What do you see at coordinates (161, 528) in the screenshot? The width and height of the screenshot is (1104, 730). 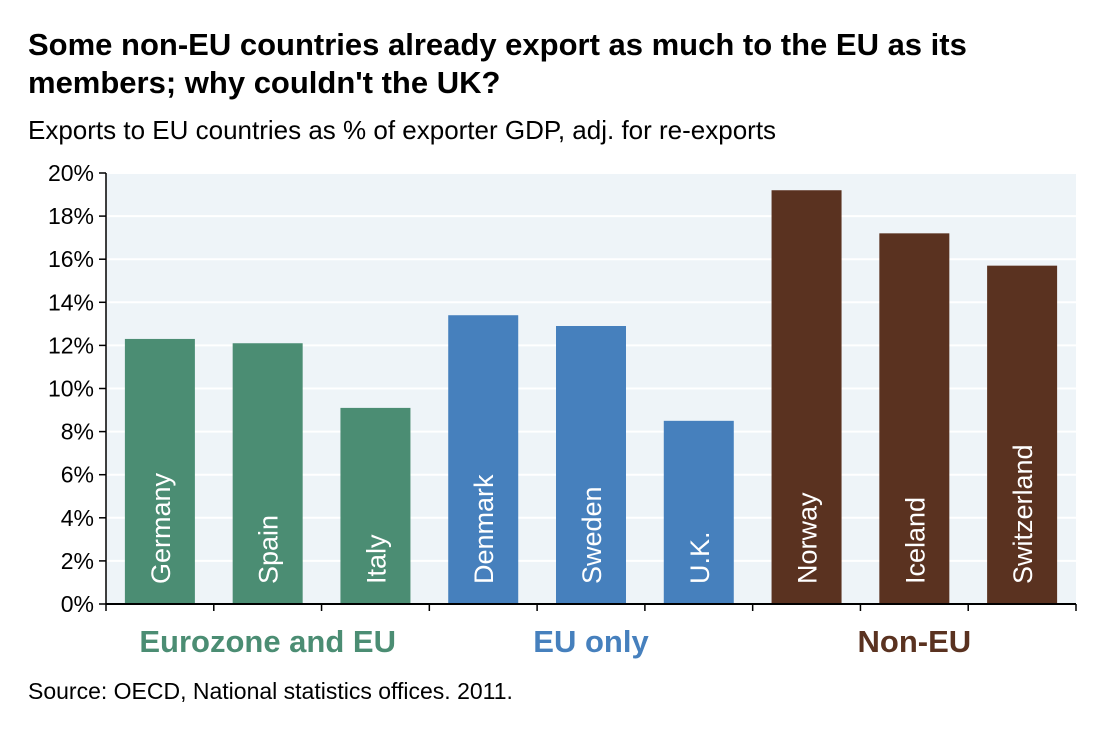 I see `bar-label: Germany` at bounding box center [161, 528].